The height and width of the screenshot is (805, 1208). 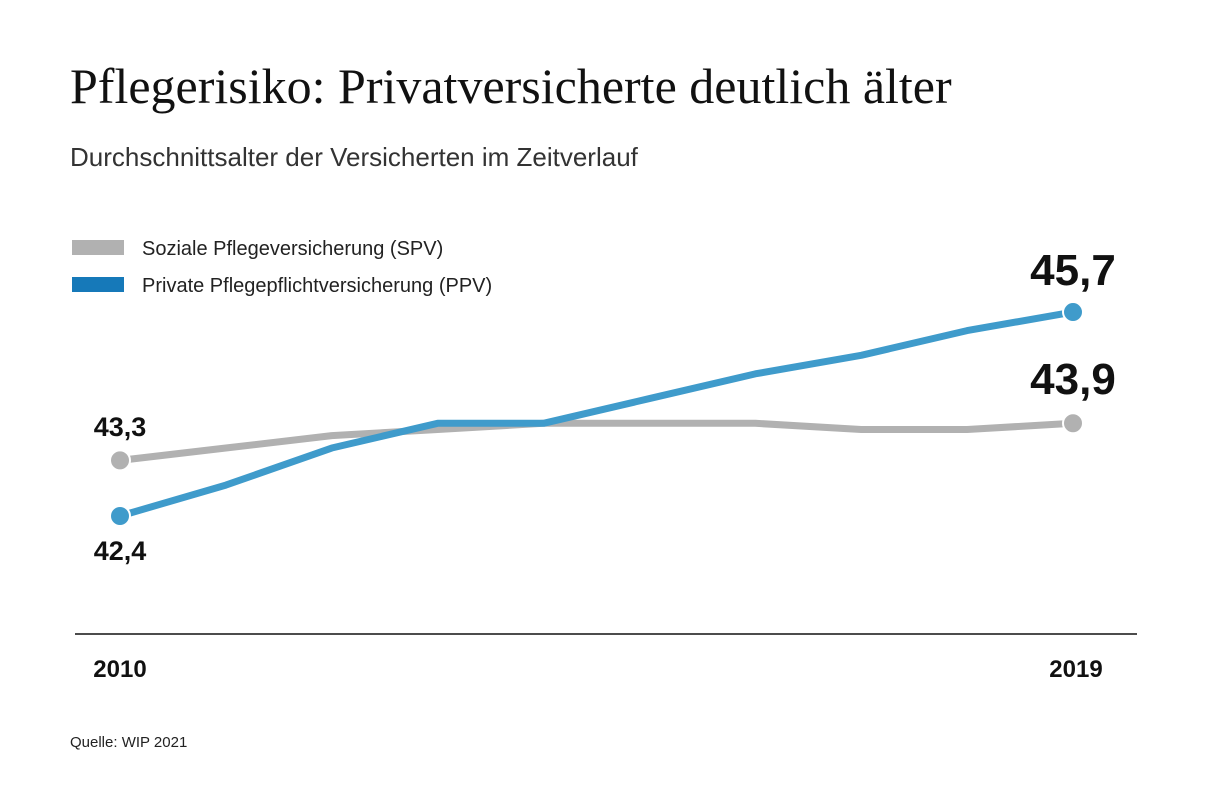 What do you see at coordinates (1073, 423) in the screenshot?
I see `spv-point-2019` at bounding box center [1073, 423].